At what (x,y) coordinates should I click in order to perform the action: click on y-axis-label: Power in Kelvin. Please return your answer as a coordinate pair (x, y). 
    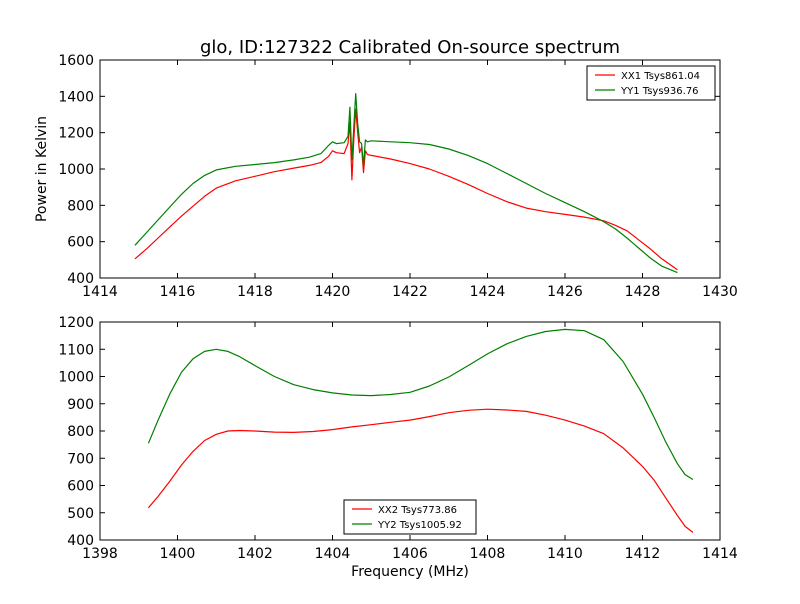
    Looking at the image, I should click on (42, 169).